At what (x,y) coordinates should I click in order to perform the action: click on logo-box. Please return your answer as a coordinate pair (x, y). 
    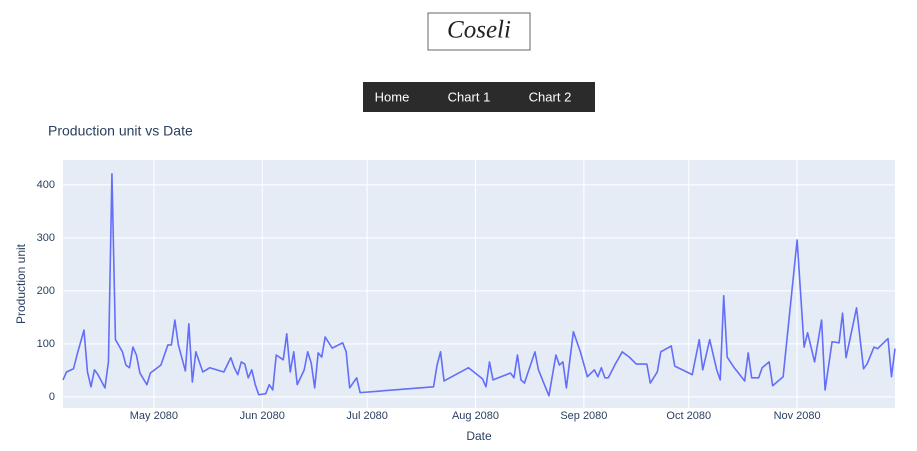
    Looking at the image, I should click on (479, 31).